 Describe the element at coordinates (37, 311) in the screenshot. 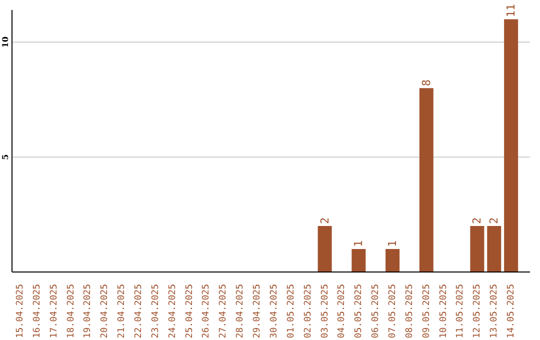

I see `x-tick-label: 16.04.2025` at that location.